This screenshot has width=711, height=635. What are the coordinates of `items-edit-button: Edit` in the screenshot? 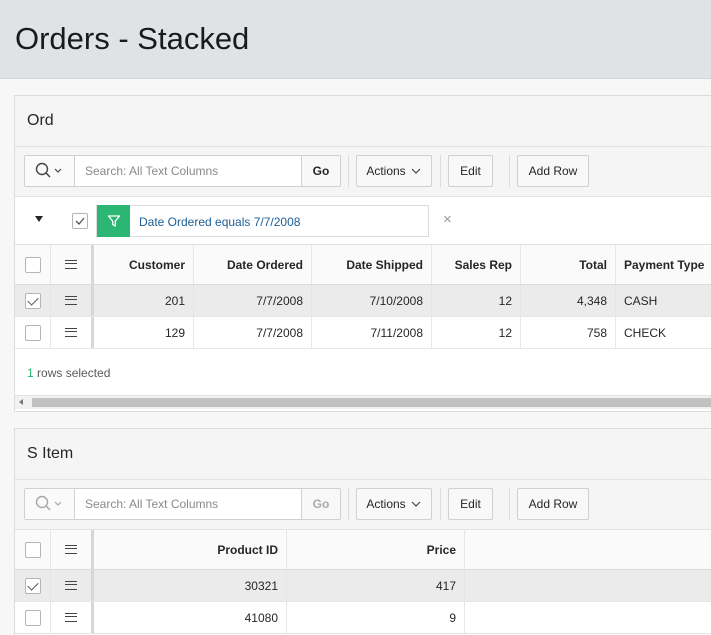 It's located at (470, 504).